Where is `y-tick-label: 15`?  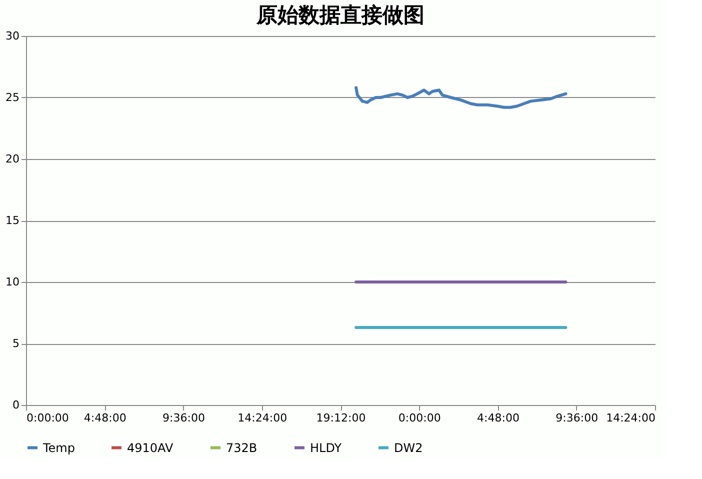
y-tick-label: 15 is located at coordinates (13, 220).